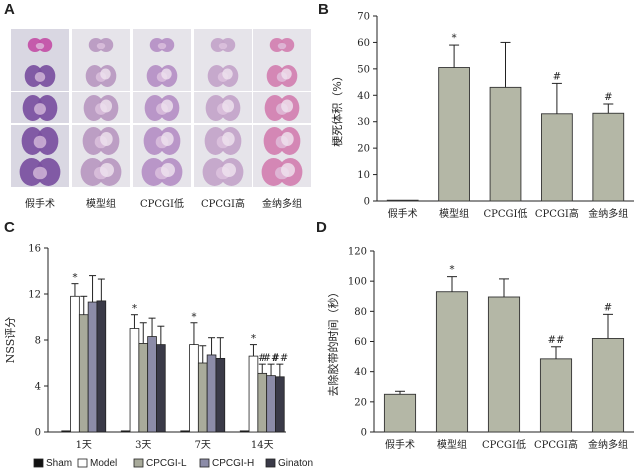 This screenshot has height=476, width=640. I want to click on chart-b-category-label: 金纳多组, so click(608, 213).